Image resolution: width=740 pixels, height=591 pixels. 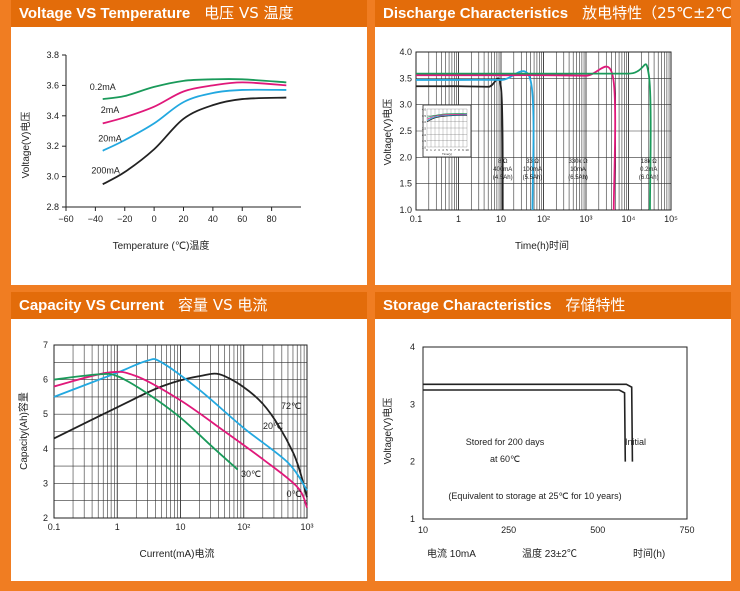 What do you see at coordinates (648, 170) in the screenshot?
I see `annotation-text: 0.2mA` at bounding box center [648, 170].